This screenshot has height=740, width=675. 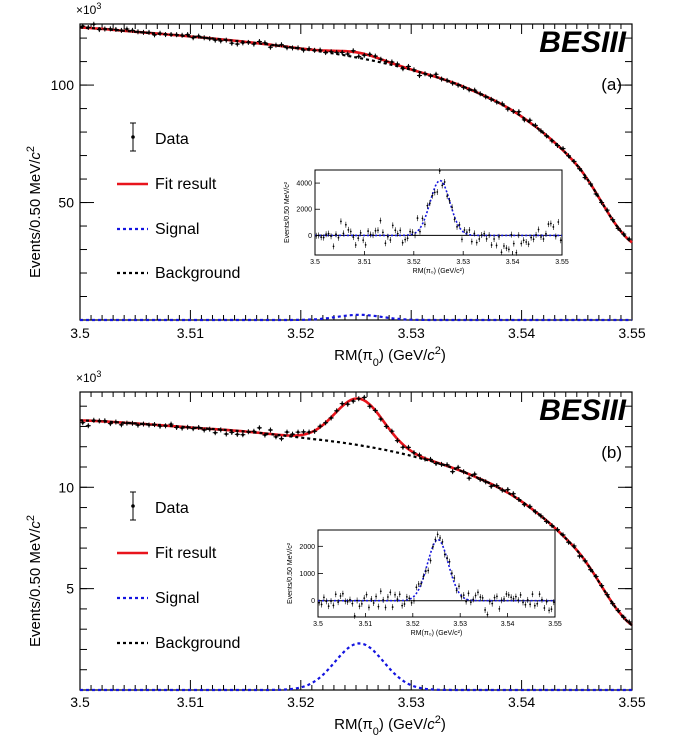 I want to click on inset-x-tick-label: 3.55, so click(x=555, y=624).